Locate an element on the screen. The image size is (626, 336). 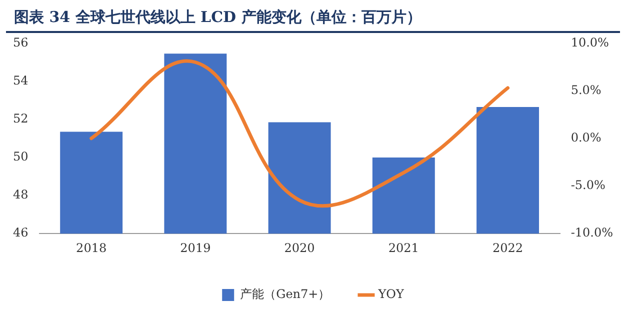
y-tick-label: 50 is located at coordinates (20, 157).